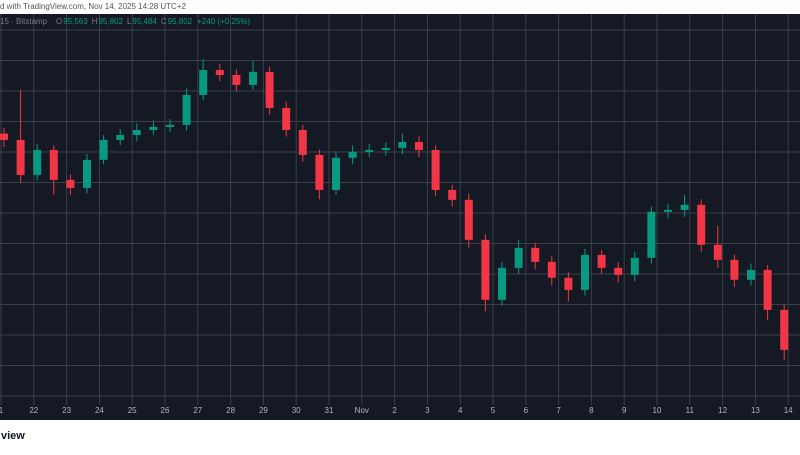 The height and width of the screenshot is (455, 800). What do you see at coordinates (788, 410) in the screenshot?
I see `x-tick-label: 14` at bounding box center [788, 410].